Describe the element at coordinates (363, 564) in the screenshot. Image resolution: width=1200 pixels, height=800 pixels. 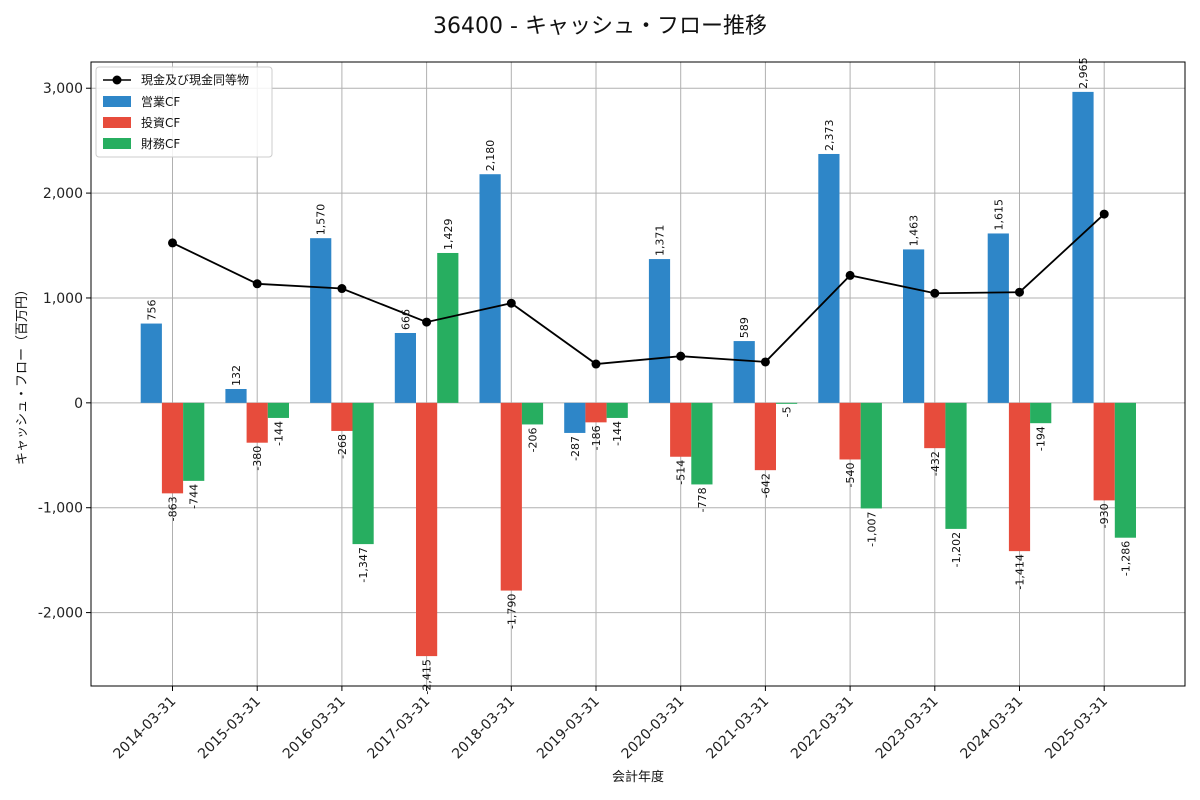
I see `data-label-financing-cf: -1,347` at that location.